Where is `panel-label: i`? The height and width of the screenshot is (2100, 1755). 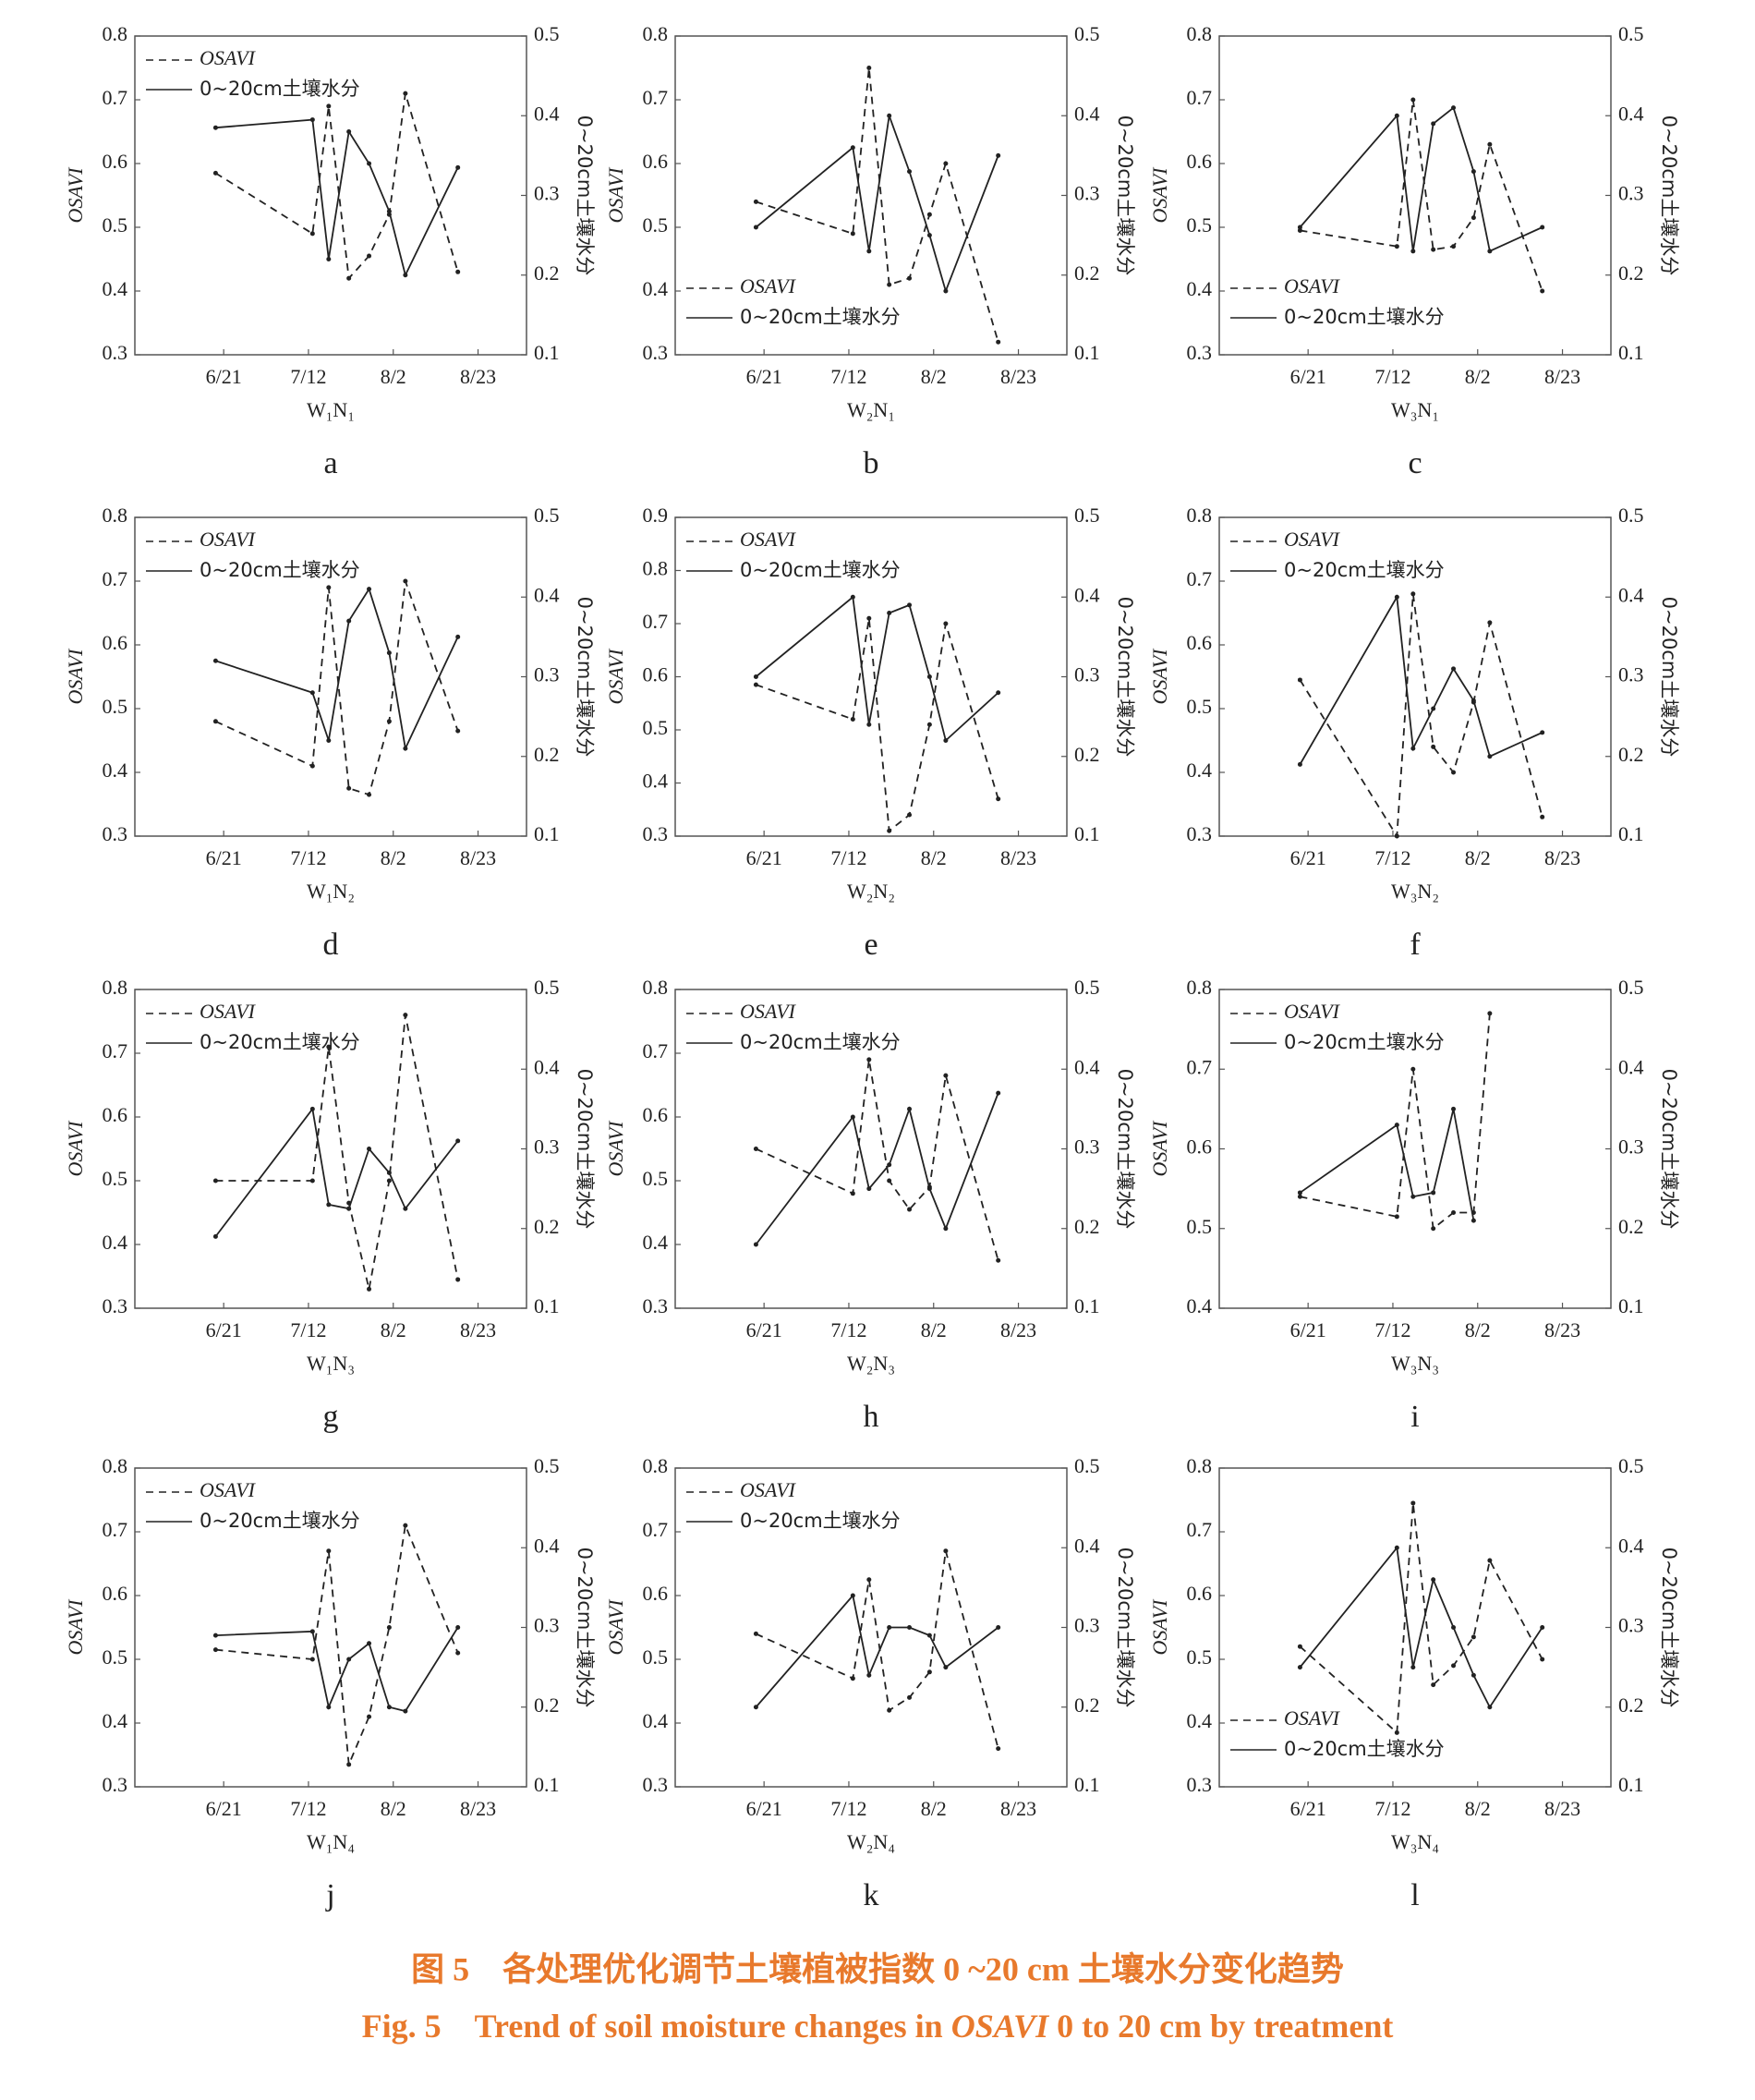 panel-label: i is located at coordinates (1414, 1417).